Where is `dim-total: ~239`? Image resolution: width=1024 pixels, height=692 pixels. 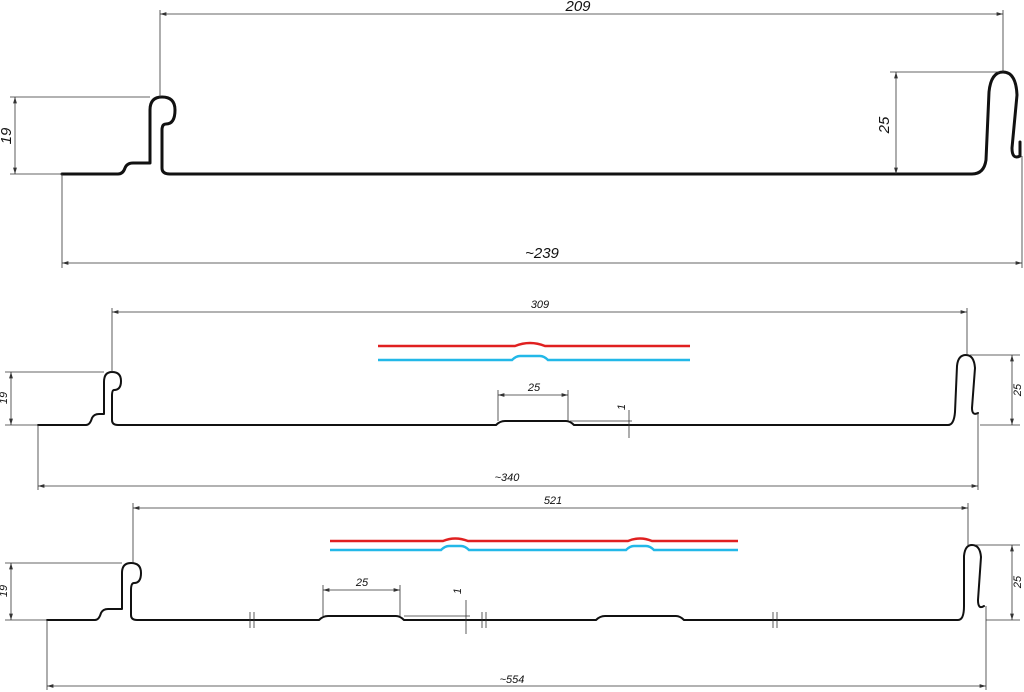
dim-total: ~239 is located at coordinates (542, 253).